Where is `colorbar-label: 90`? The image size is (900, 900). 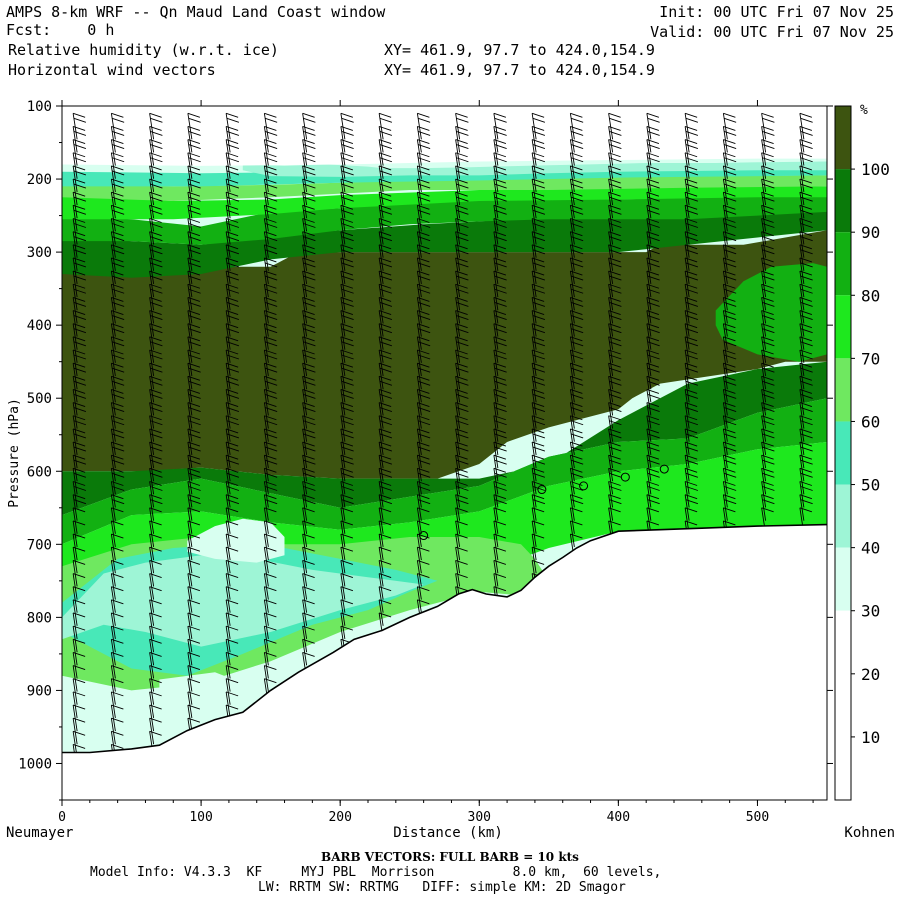 colorbar-label: 90 is located at coordinates (870, 232).